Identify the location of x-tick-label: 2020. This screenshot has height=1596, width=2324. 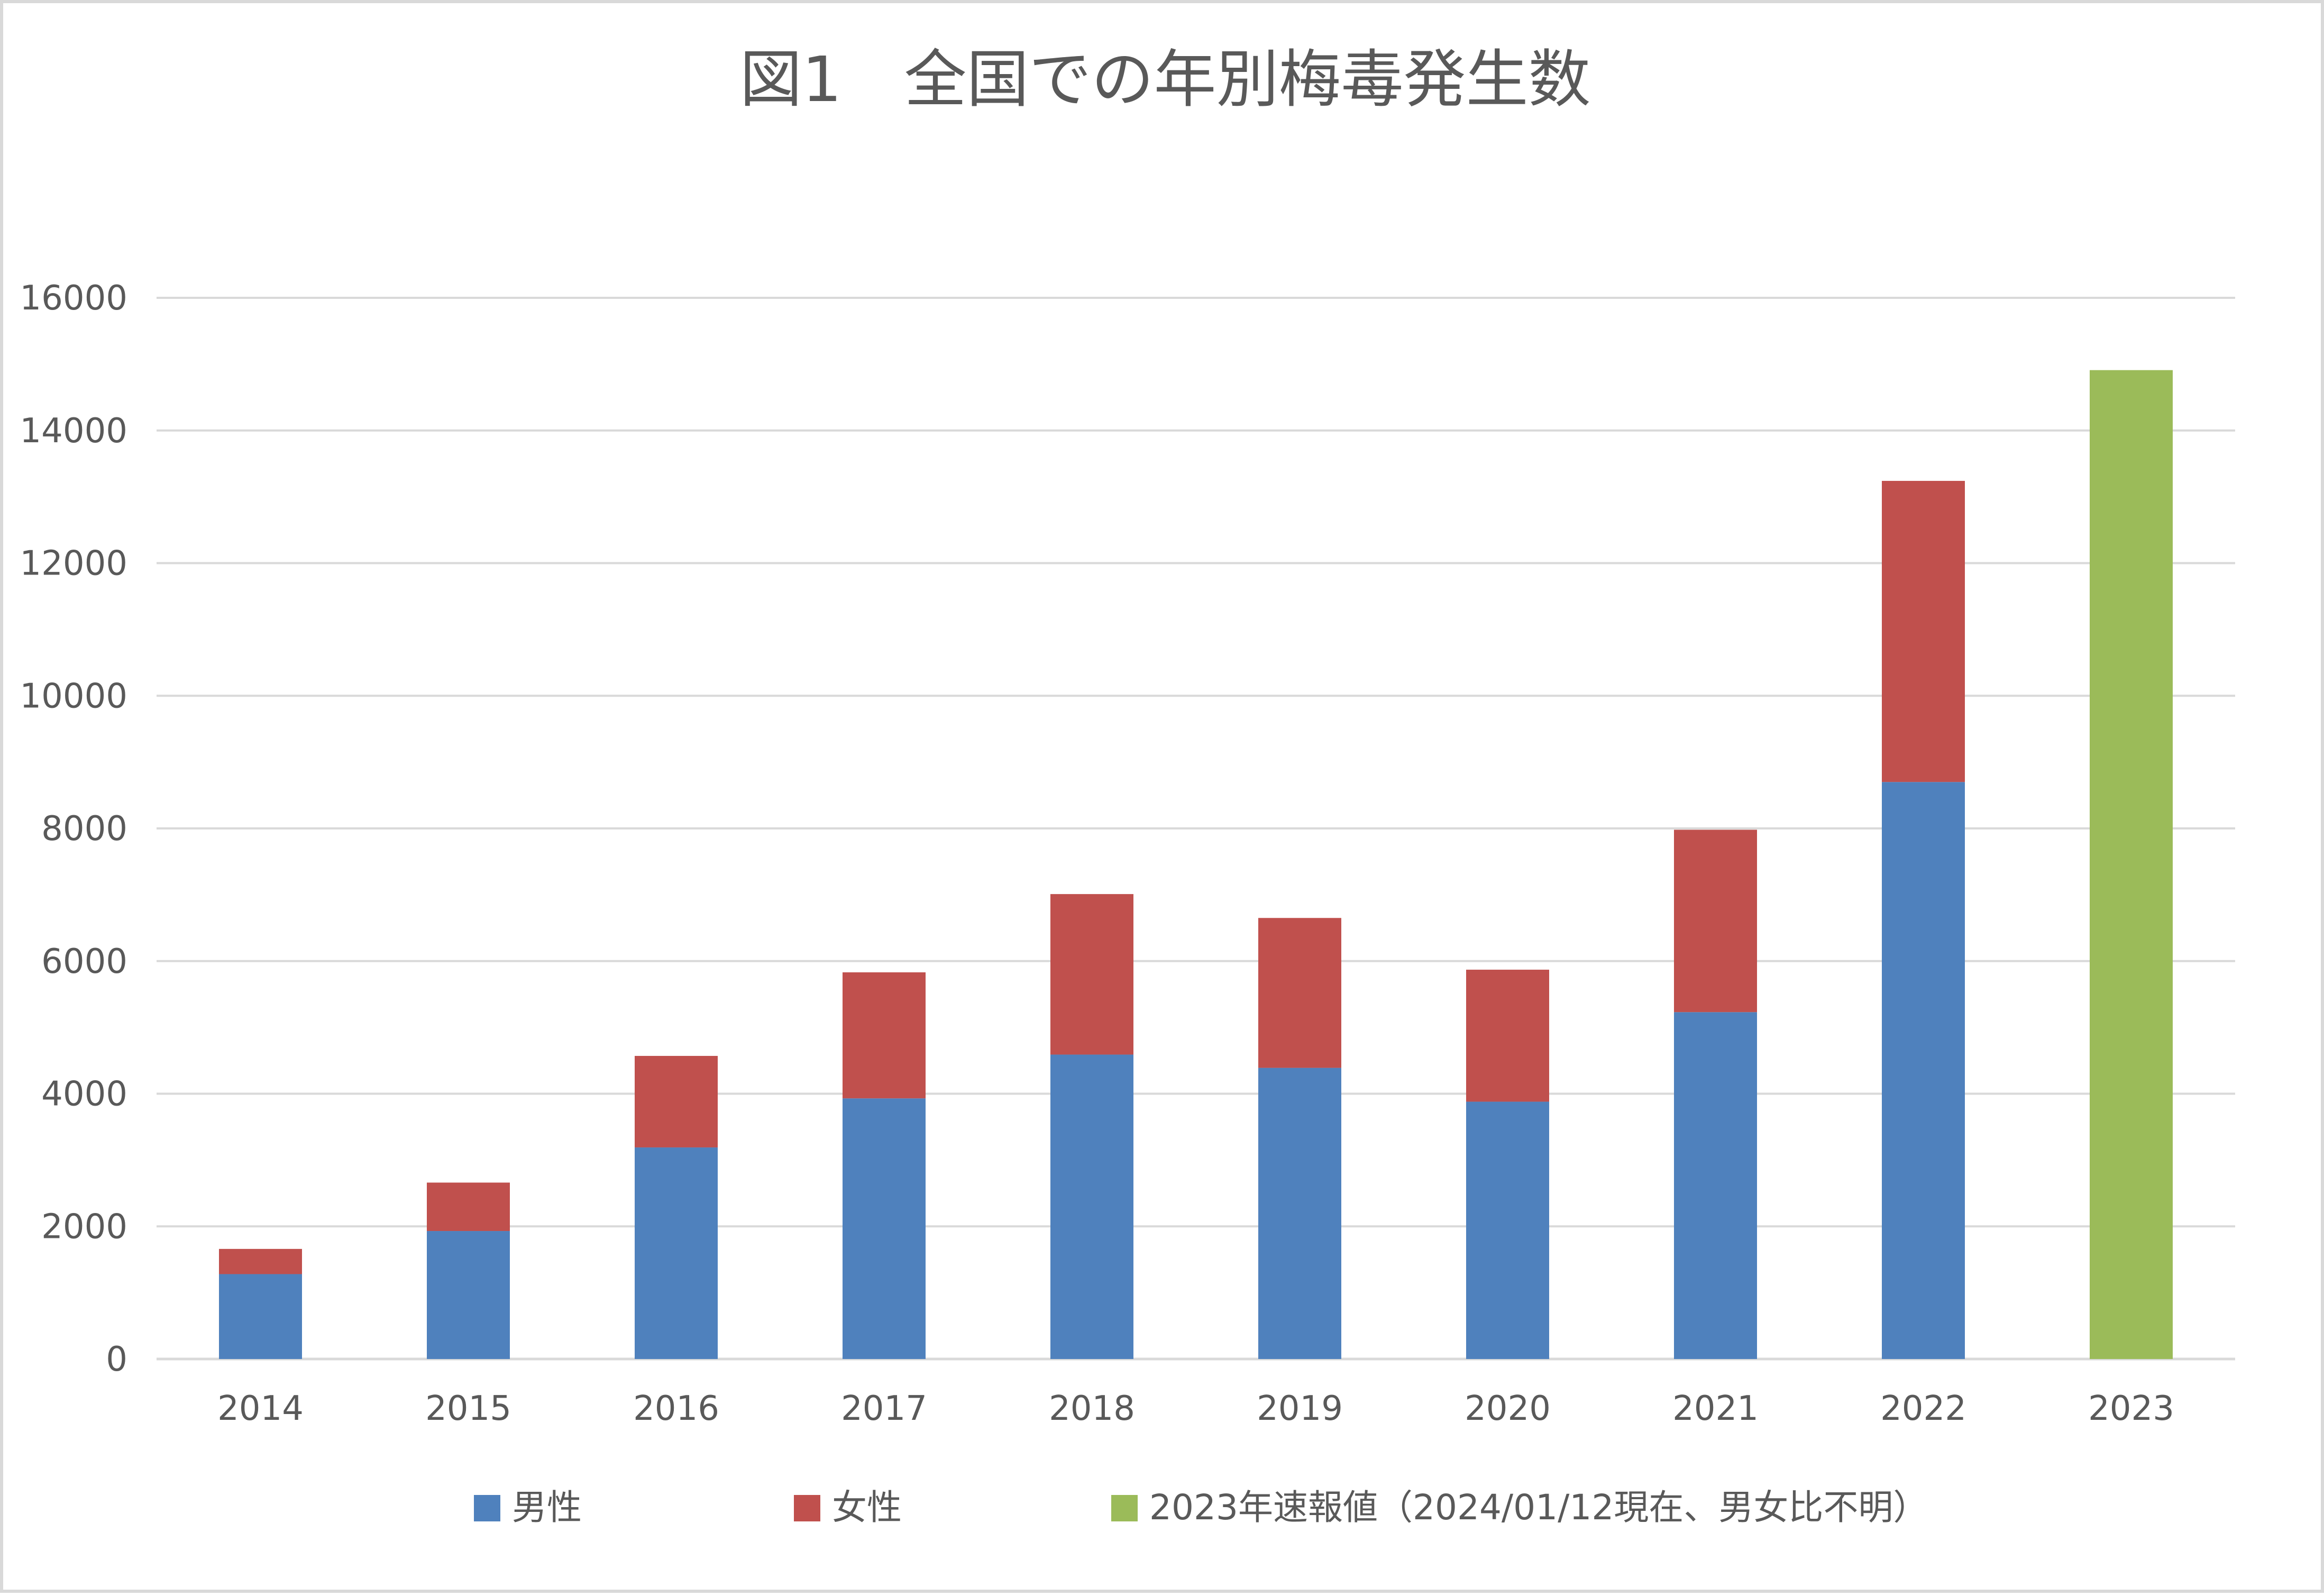
(1508, 1409).